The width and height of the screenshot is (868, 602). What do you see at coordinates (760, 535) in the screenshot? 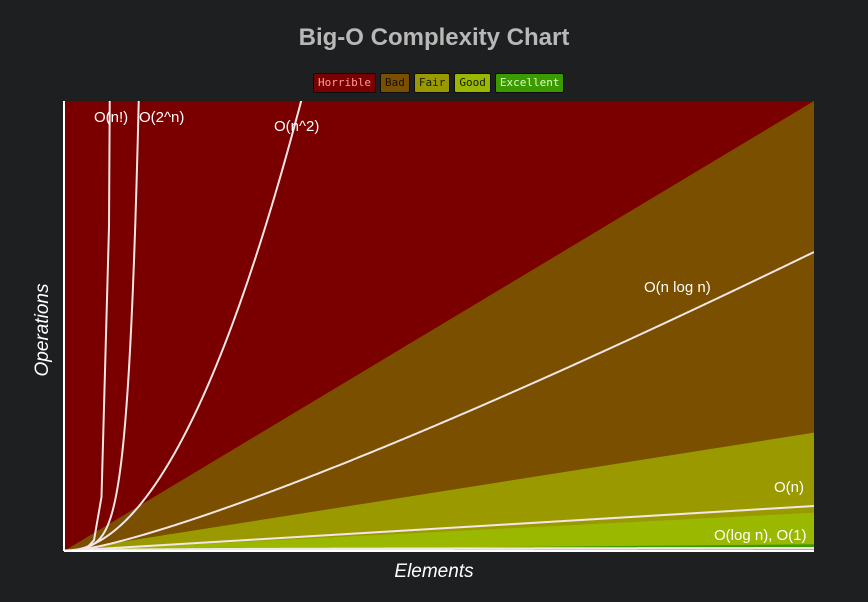
I see `label-log-constant: O(log n), O(1)` at bounding box center [760, 535].